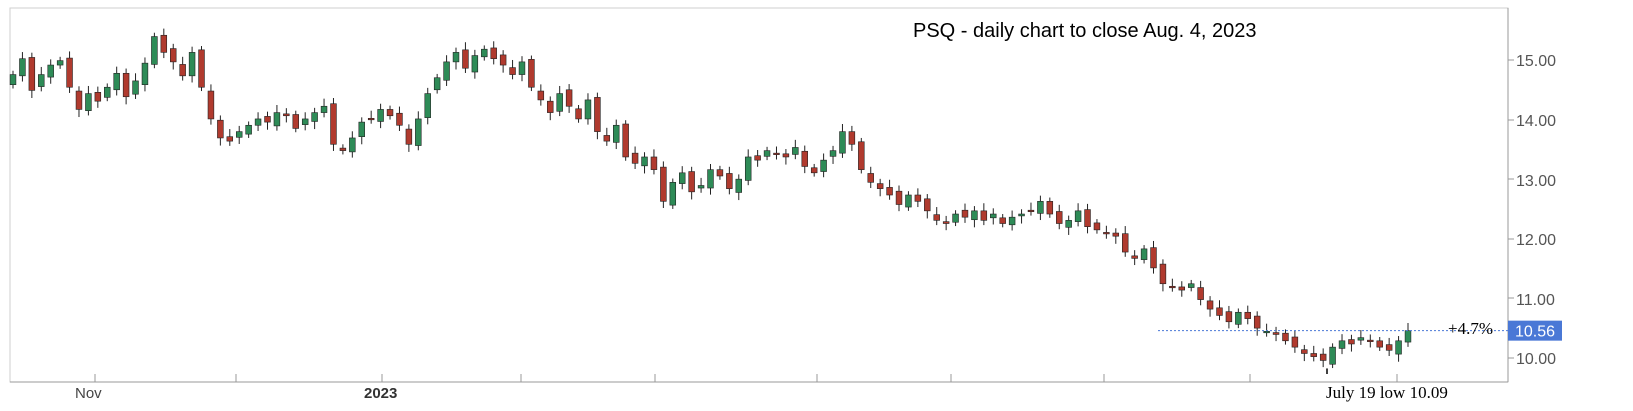 This screenshot has height=411, width=1633. I want to click on last-price-label: 10.56, so click(1535, 332).